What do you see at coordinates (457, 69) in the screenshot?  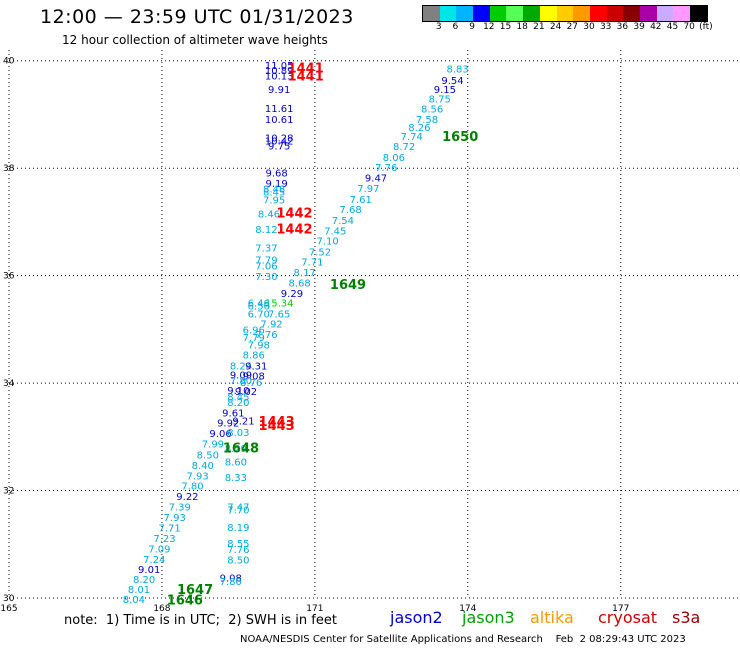 I see `wave-height-point: 8.83` at bounding box center [457, 69].